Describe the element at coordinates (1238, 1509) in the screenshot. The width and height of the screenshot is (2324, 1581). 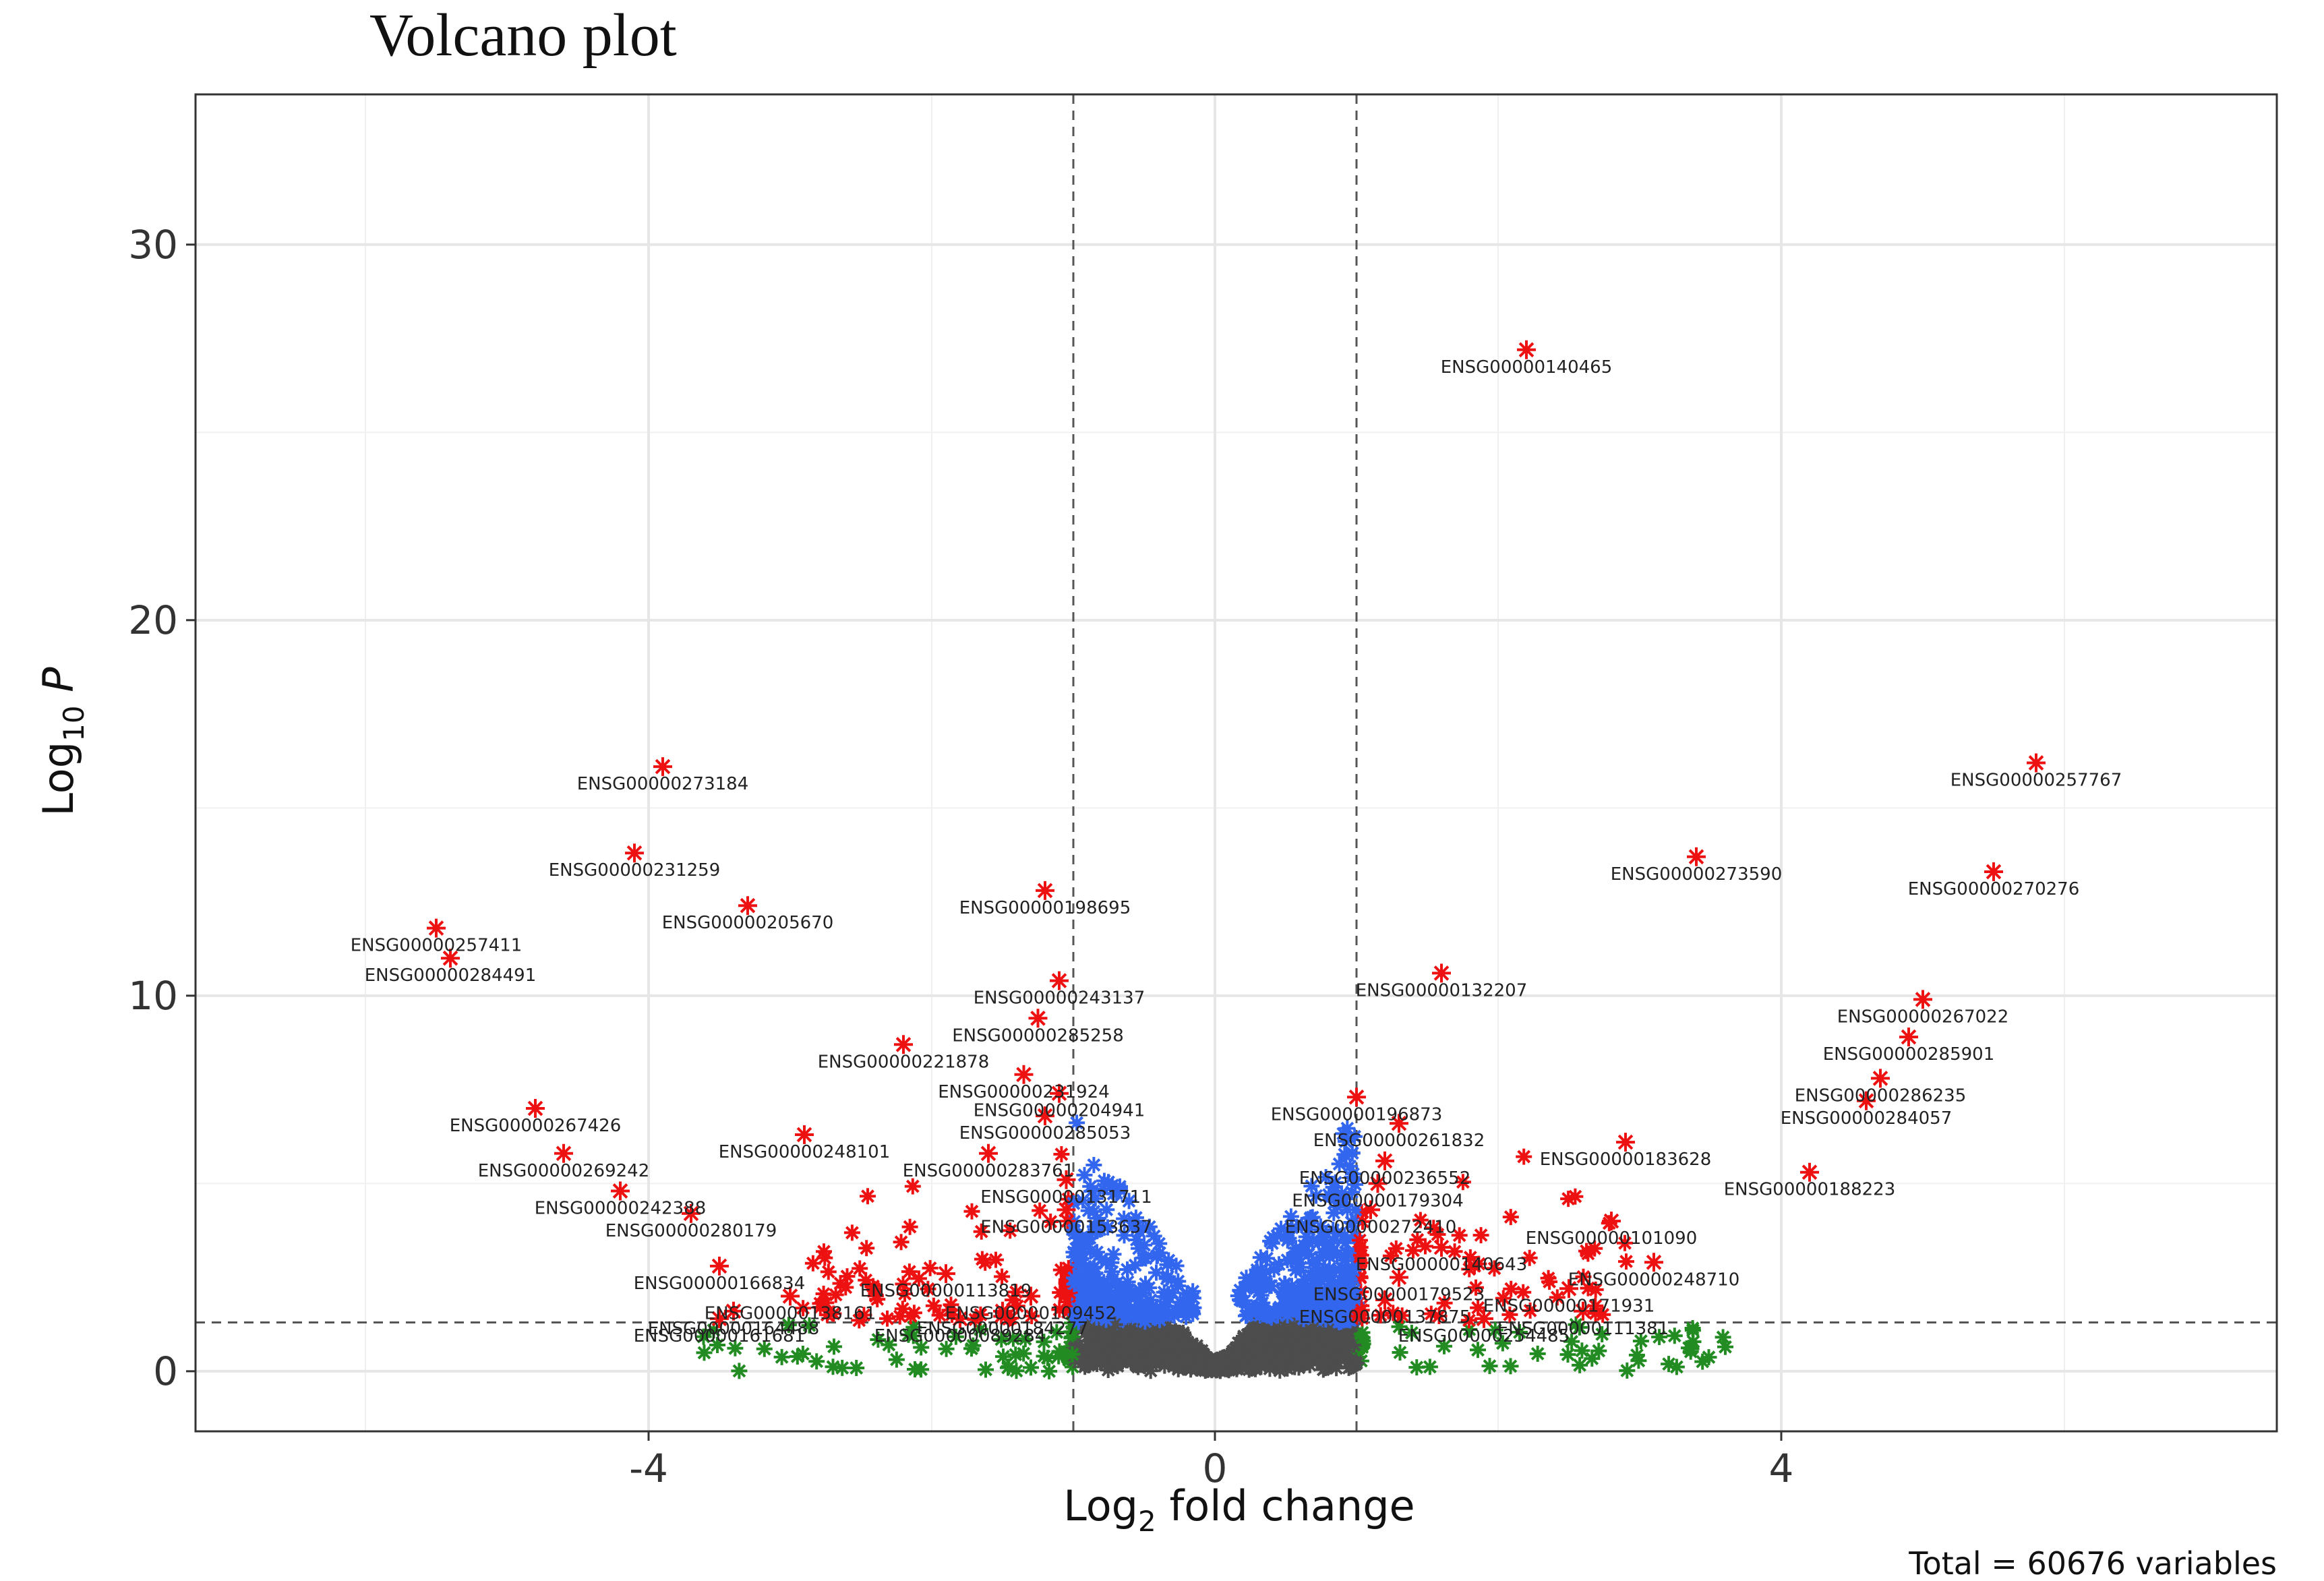
I see `x-axis-title: Log2 fold change` at that location.